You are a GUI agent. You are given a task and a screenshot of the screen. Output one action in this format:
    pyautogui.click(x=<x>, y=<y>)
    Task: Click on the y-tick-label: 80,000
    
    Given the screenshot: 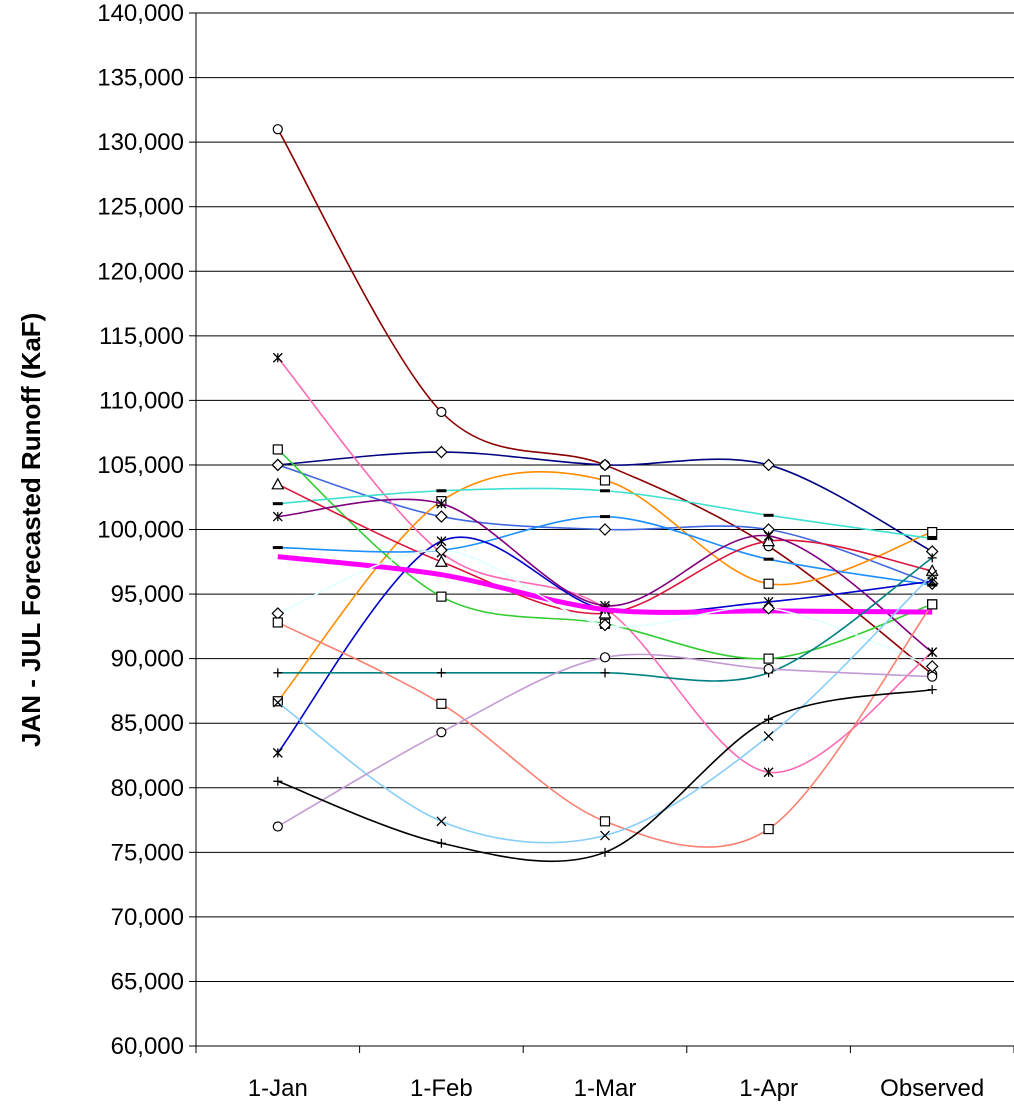 What is the action you would take?
    pyautogui.click(x=147, y=788)
    